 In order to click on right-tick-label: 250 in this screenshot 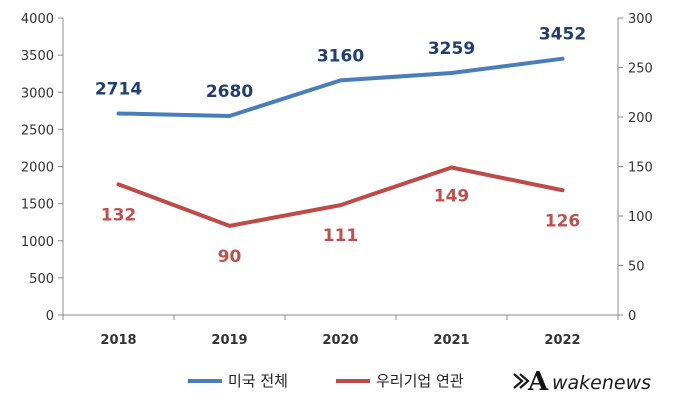, I will do `click(640, 69)`.